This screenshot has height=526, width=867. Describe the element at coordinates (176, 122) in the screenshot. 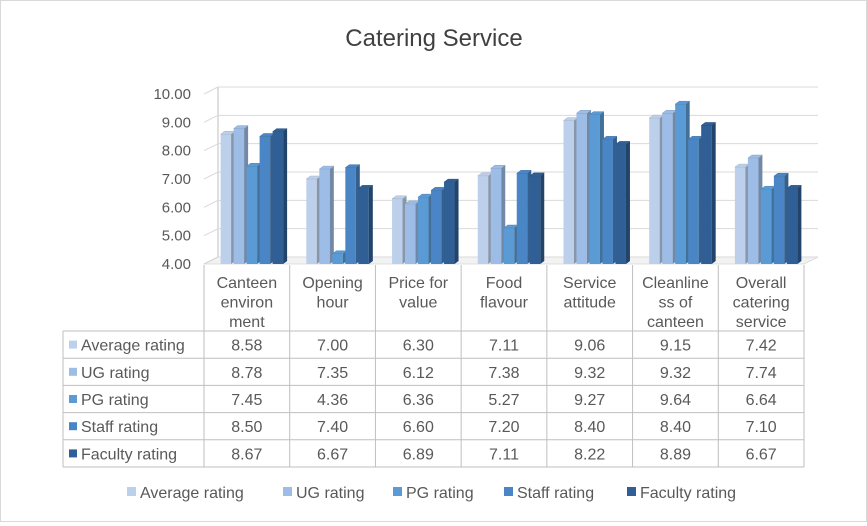

I see `y-tick-label: 9.00` at that location.